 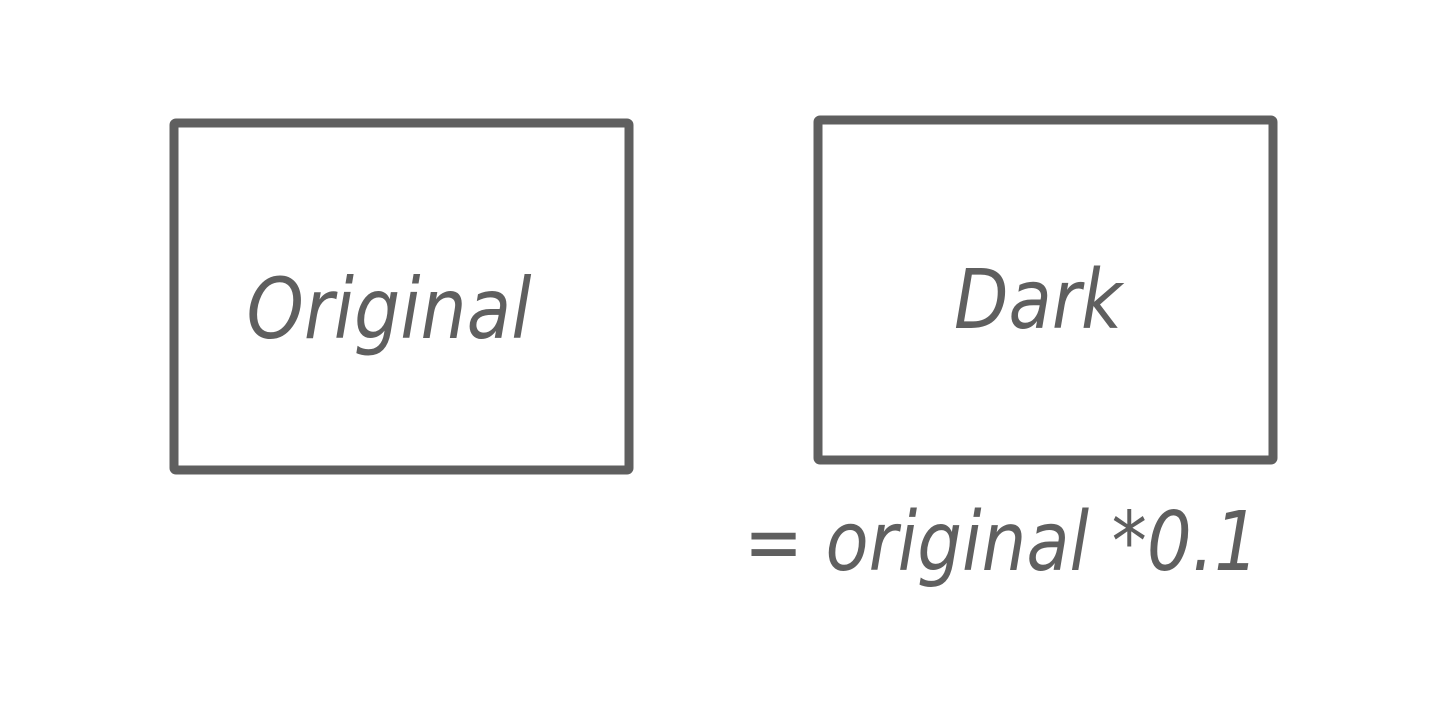 What do you see at coordinates (1039, 300) in the screenshot?
I see `dark-box-label: Dark` at bounding box center [1039, 300].